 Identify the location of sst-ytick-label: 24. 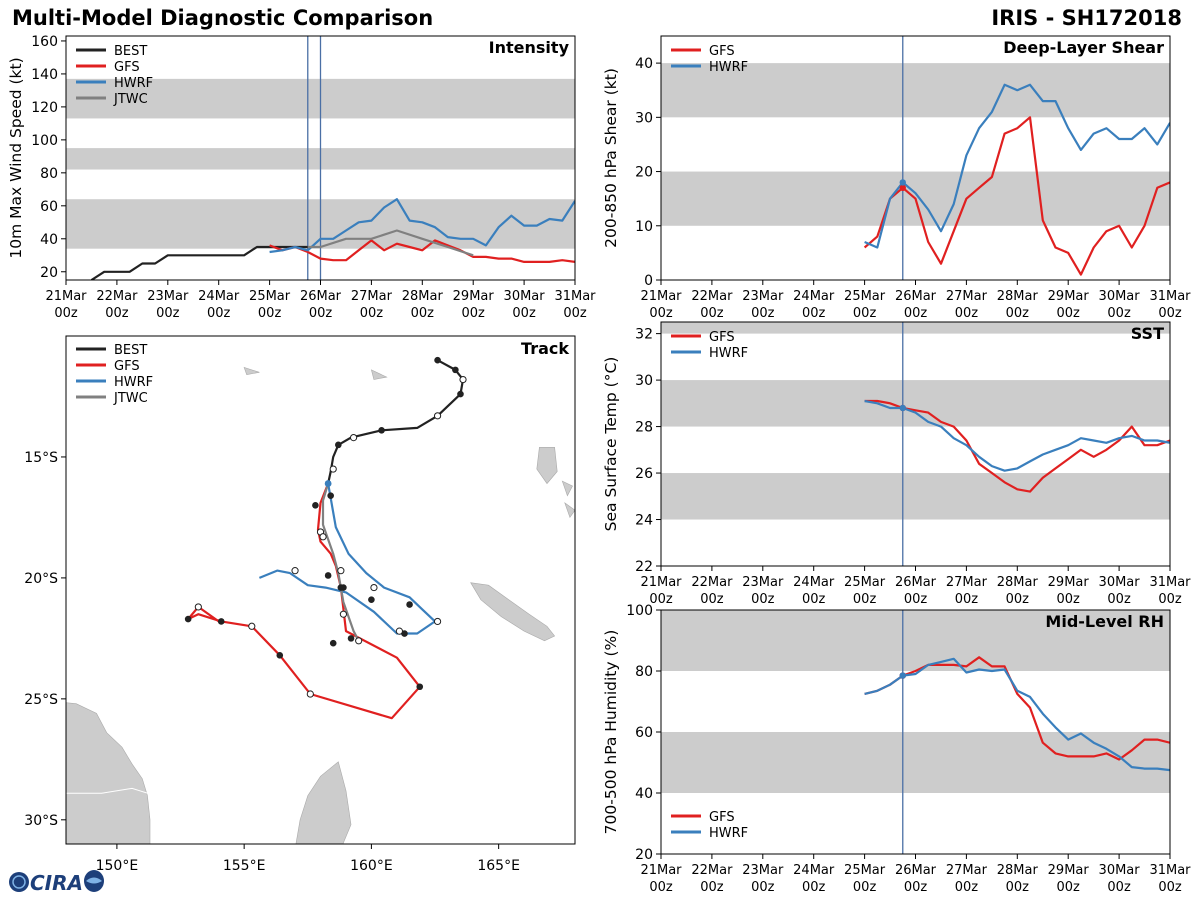
(644, 521).